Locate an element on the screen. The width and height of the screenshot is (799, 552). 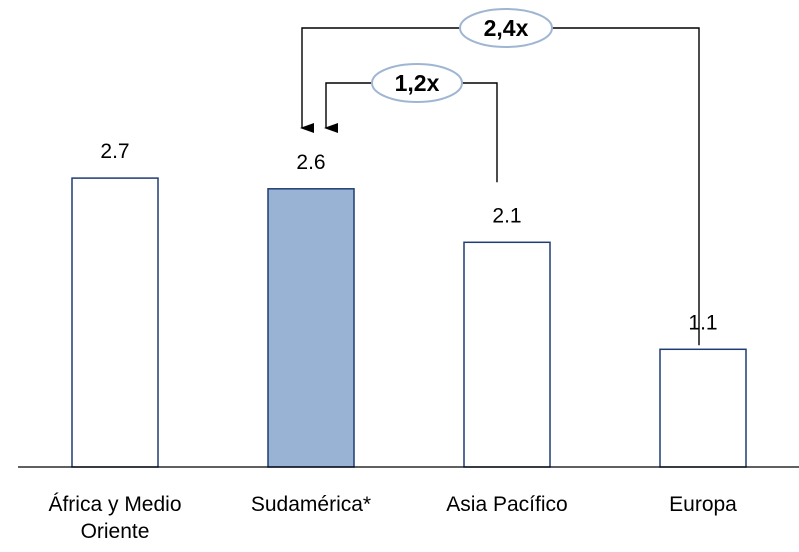
data-label-2: 2.6 is located at coordinates (310, 162).